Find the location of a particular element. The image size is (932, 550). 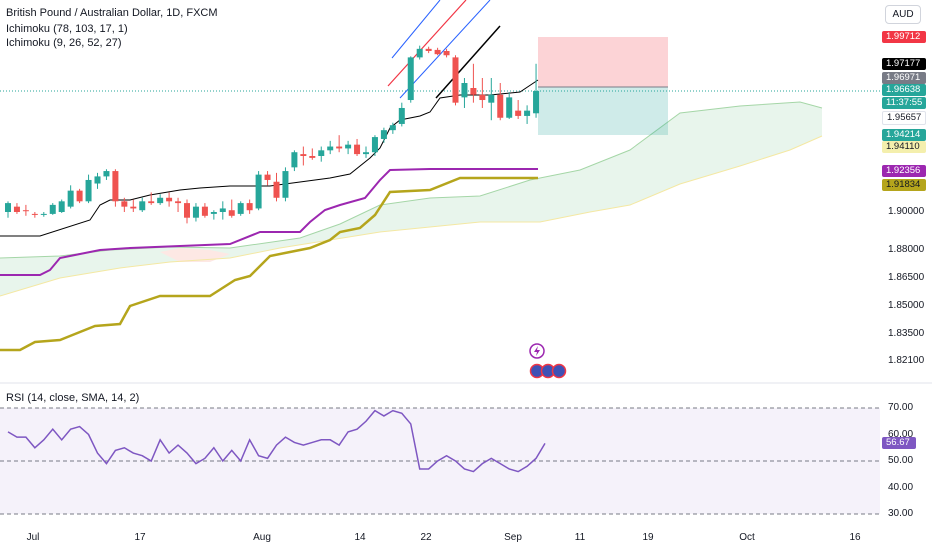

pitchfork-upper is located at coordinates (416, 29).